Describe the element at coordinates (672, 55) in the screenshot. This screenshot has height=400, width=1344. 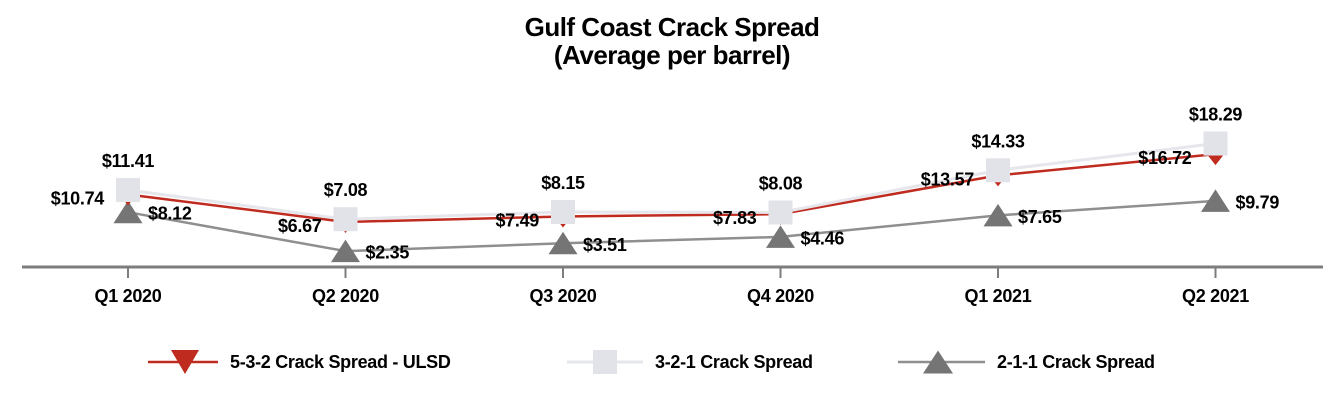
I see `chart-title-line2: (Average per barrel)` at that location.